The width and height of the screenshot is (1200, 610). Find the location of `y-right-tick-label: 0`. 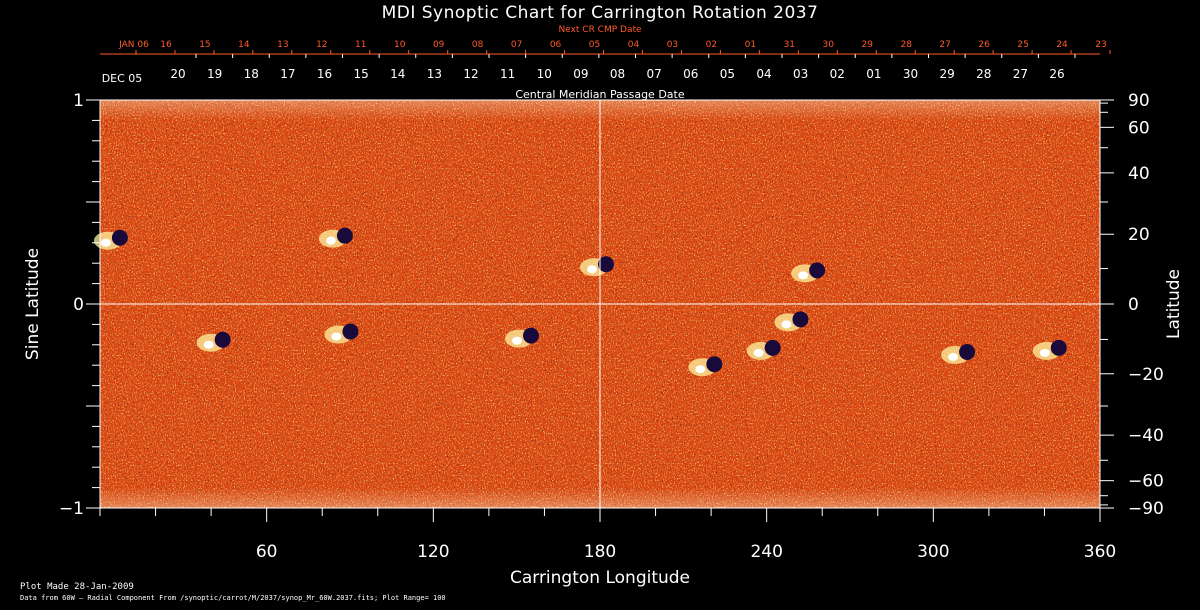

y-right-tick-label: 0 is located at coordinates (1133, 305).